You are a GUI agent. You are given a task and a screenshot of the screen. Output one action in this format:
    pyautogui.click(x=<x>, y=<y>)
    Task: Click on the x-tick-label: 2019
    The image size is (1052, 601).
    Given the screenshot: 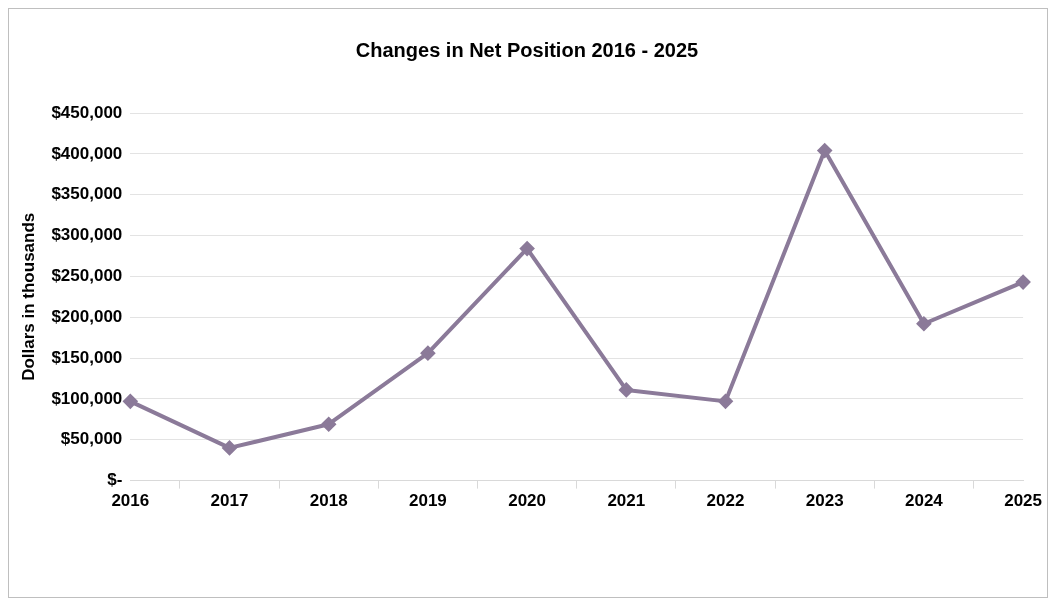 What is the action you would take?
    pyautogui.click(x=427, y=501)
    